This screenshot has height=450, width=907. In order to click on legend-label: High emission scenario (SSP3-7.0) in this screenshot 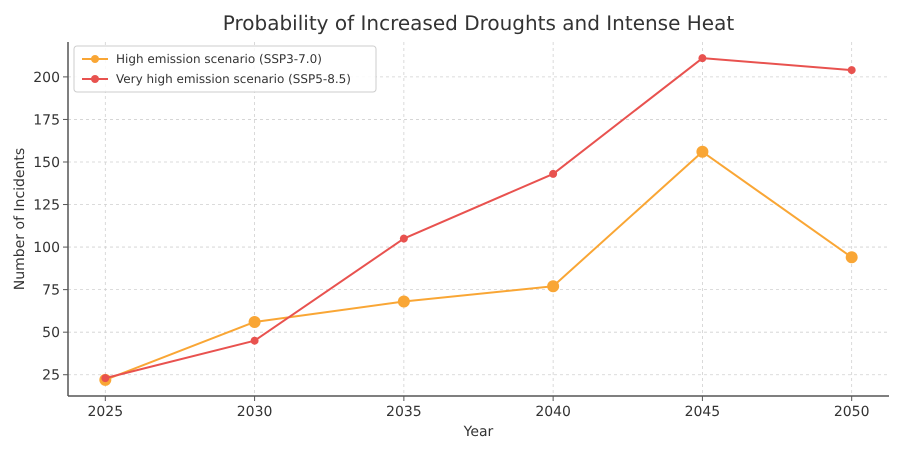, I will do `click(219, 59)`.